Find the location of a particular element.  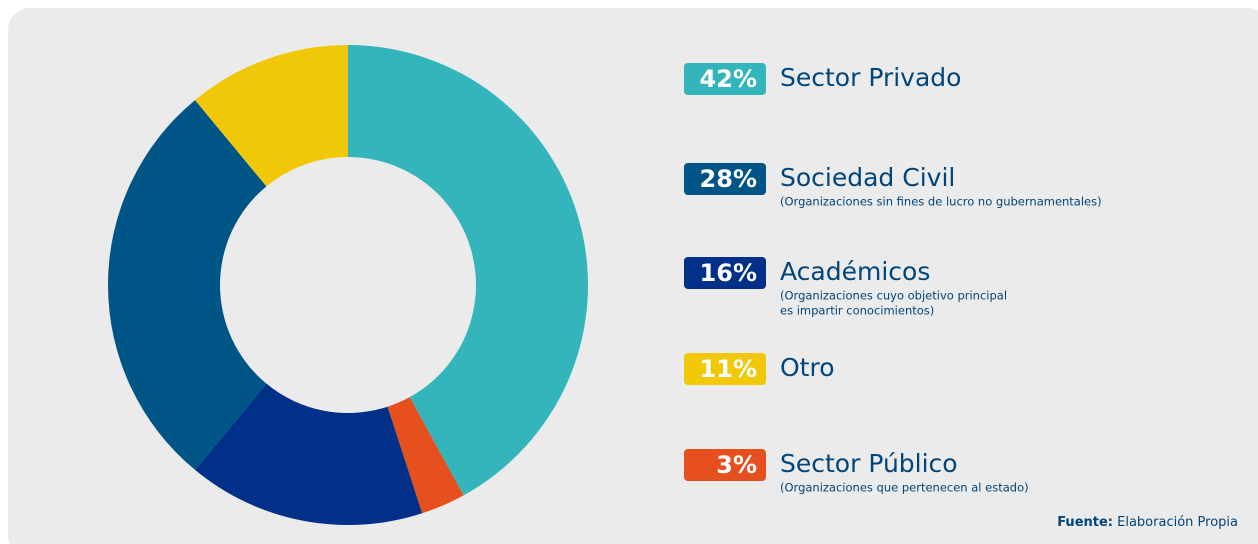

legend-label: Sociedad Civil is located at coordinates (867, 177).